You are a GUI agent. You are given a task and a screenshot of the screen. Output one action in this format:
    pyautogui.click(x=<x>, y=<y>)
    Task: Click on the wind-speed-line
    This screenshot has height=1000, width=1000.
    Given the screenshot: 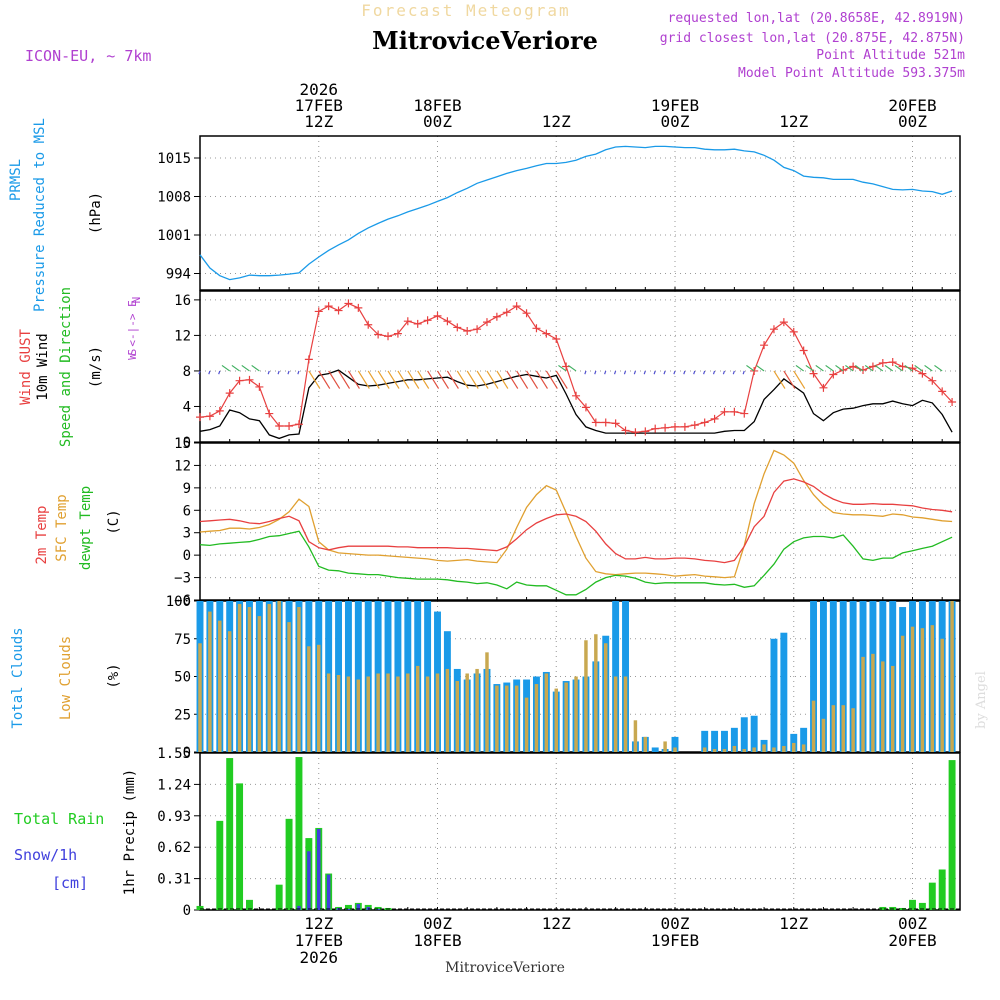 What is the action you would take?
    pyautogui.click(x=576, y=404)
    